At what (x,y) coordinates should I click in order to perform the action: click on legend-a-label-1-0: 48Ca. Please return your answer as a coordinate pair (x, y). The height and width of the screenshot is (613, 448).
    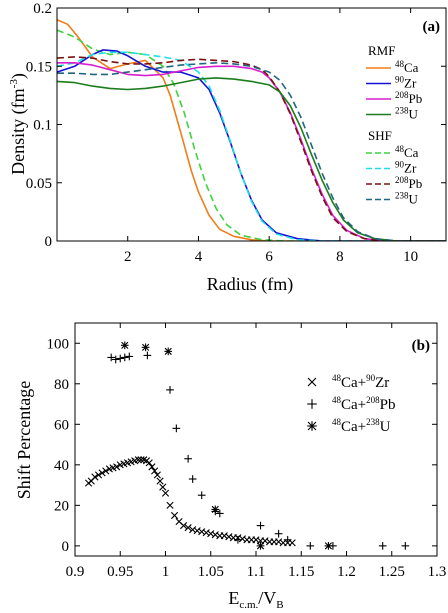
    Looking at the image, I should click on (407, 152).